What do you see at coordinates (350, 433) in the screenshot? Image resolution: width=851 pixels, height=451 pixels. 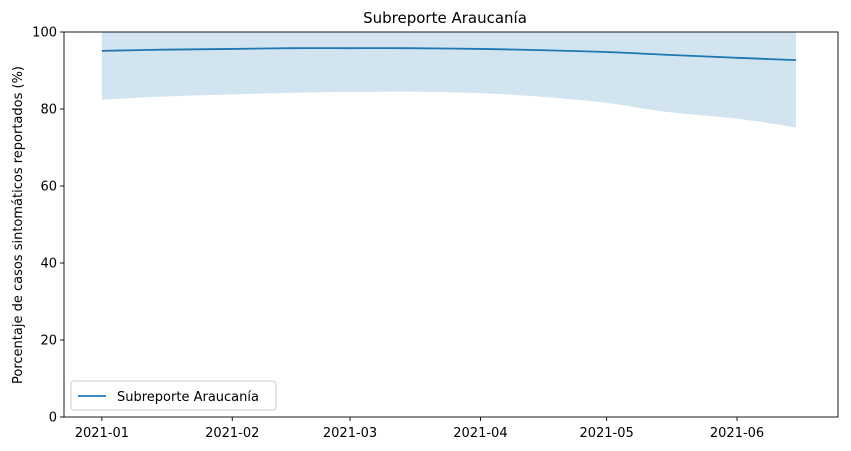 I see `x-tick-label: 2021-03` at bounding box center [350, 433].